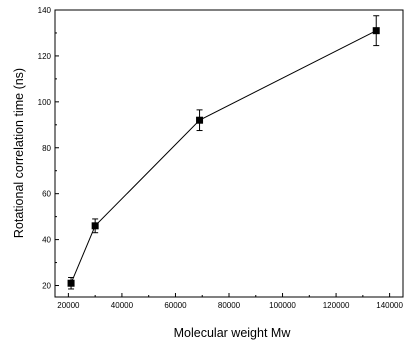 Image resolution: width=414 pixels, height=343 pixels. I want to click on y-tick-label: 60, so click(46, 194).